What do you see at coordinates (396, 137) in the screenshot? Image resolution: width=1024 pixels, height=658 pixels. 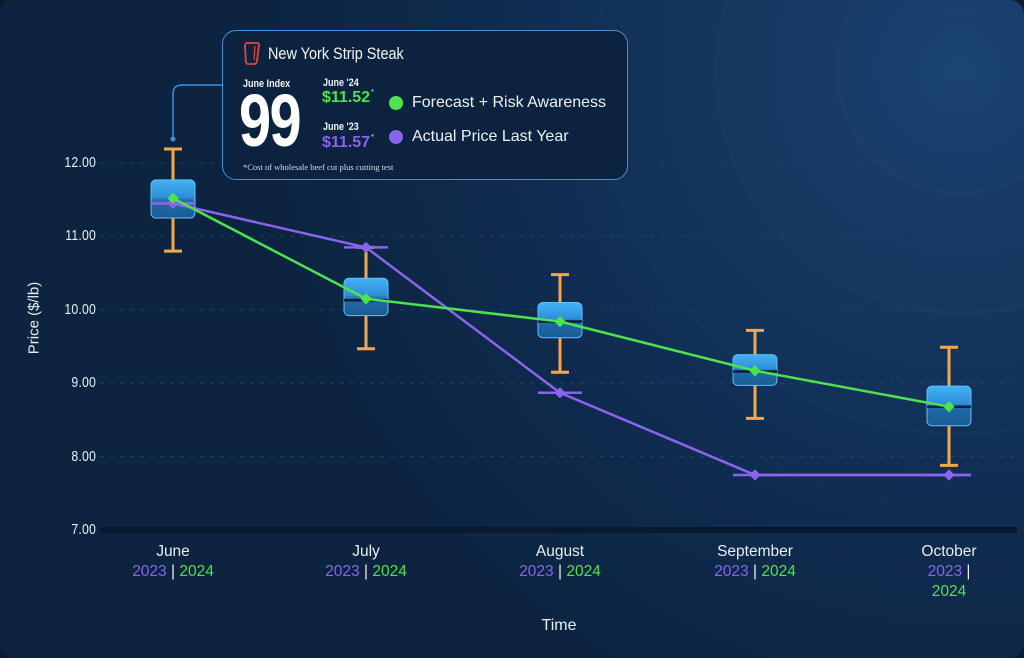 I see `legend-dot-actual-icon` at bounding box center [396, 137].